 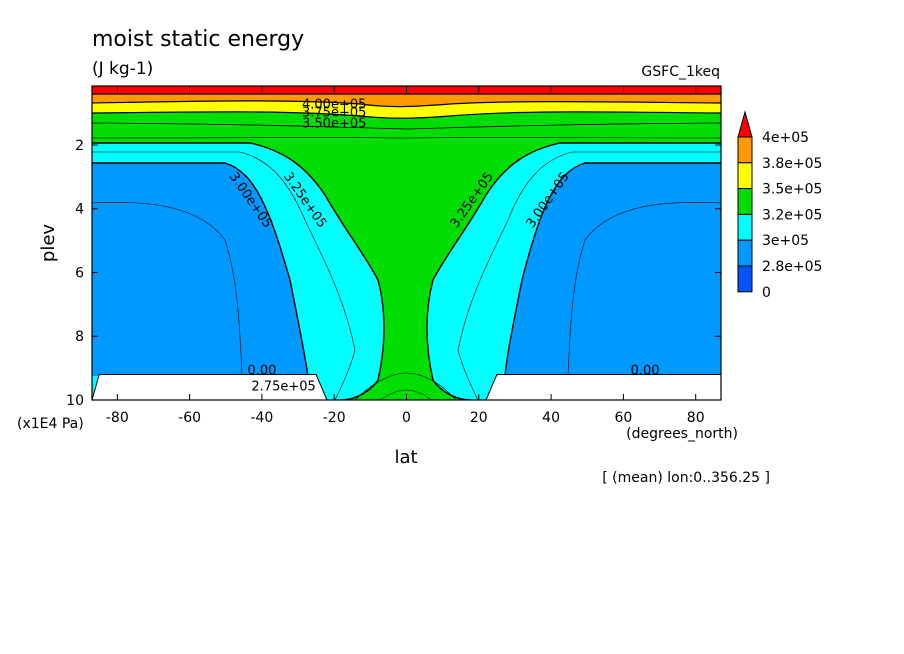 I want to click on y-axis-label: plev, so click(x=48, y=243).